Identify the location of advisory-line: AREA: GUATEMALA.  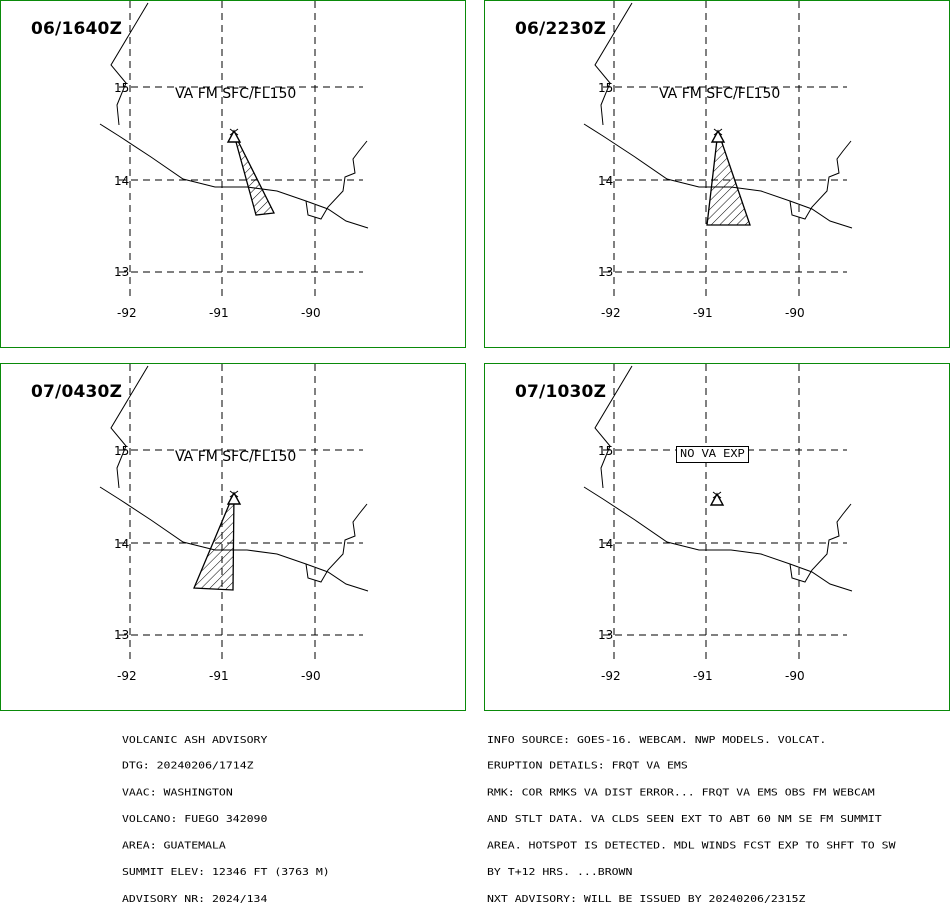
(174, 845).